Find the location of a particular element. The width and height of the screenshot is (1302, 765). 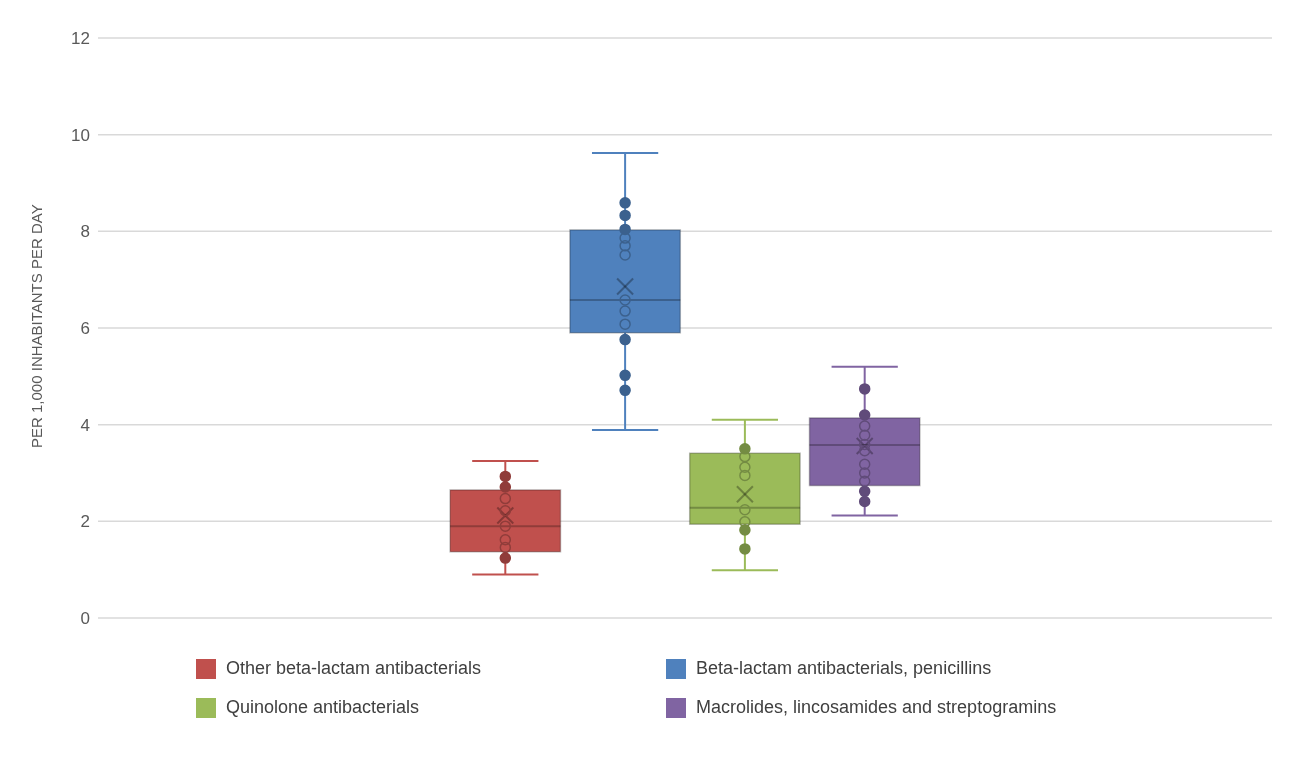

legend-label: Beta-lactam antibacterials, penicillins is located at coordinates (844, 668).